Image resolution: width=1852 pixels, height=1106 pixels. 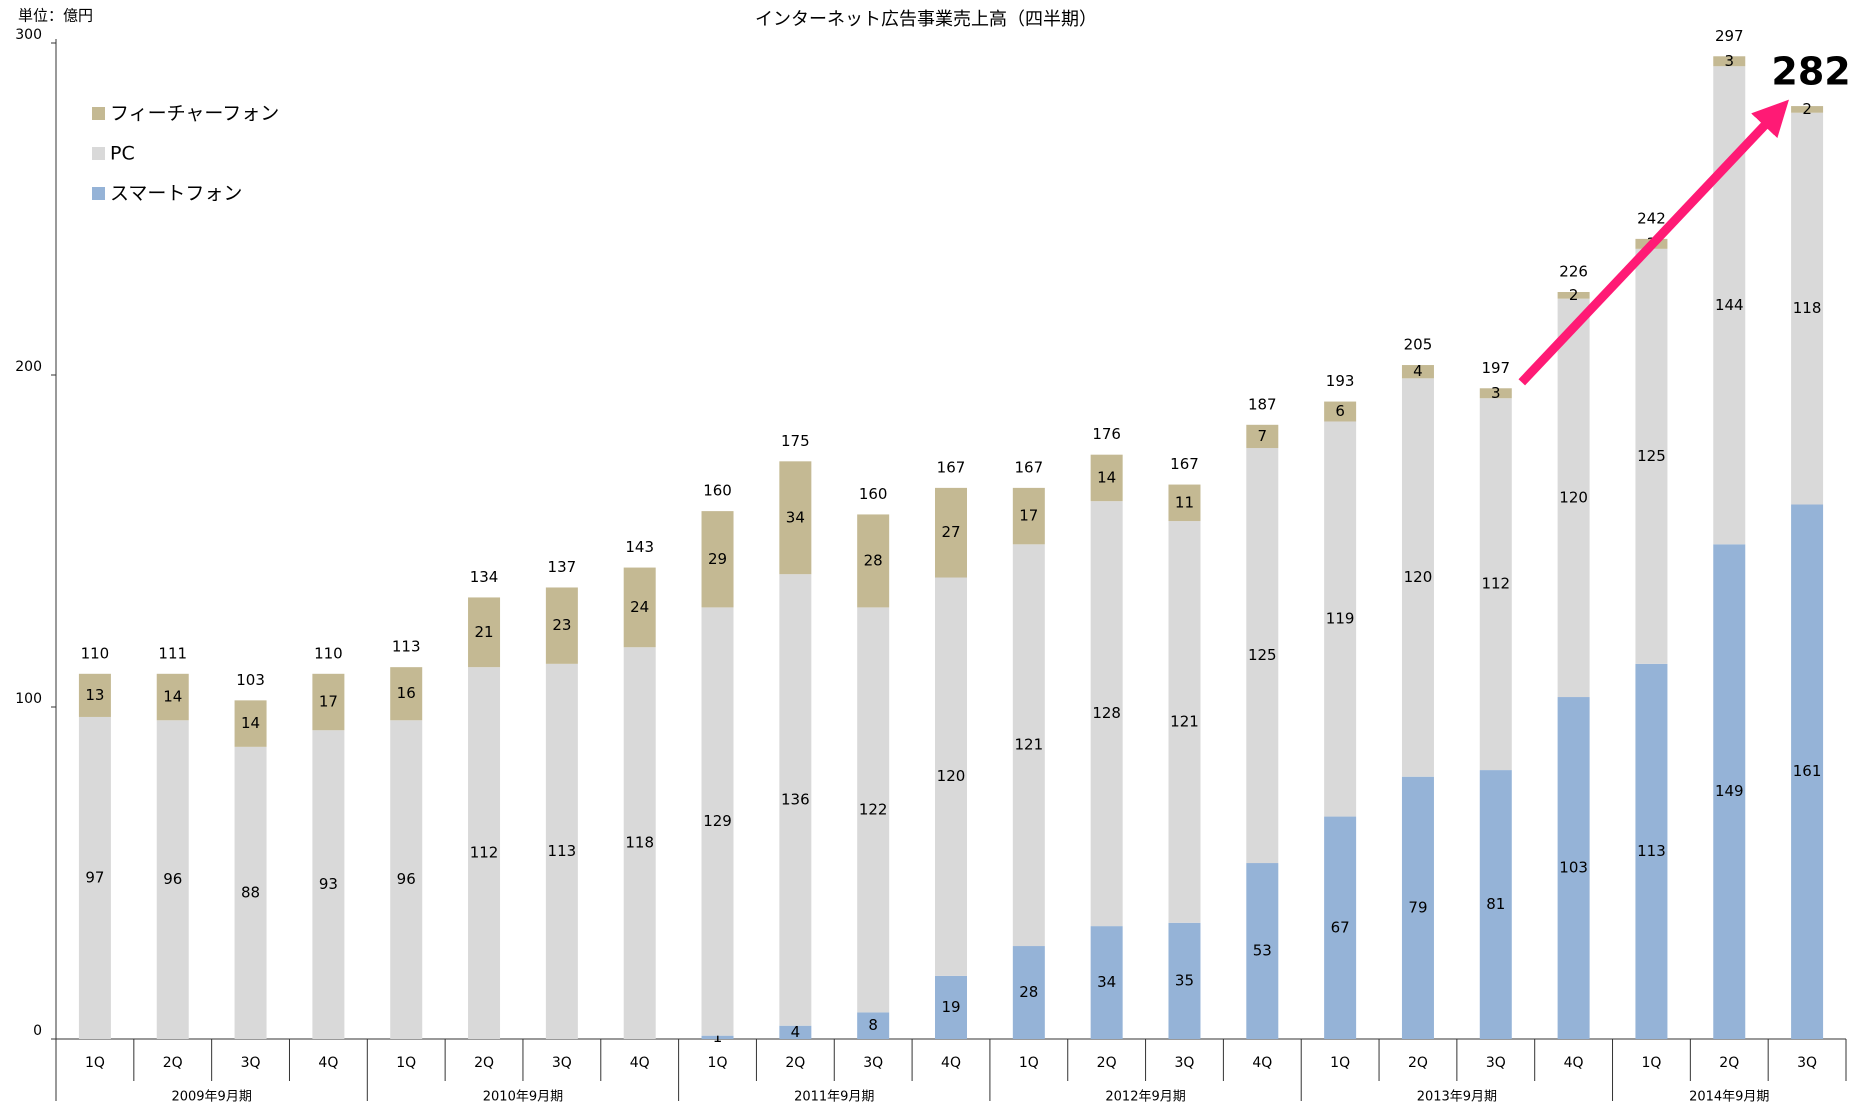 What do you see at coordinates (523, 1096) in the screenshot?
I see `group-label: 2010年9月期` at bounding box center [523, 1096].